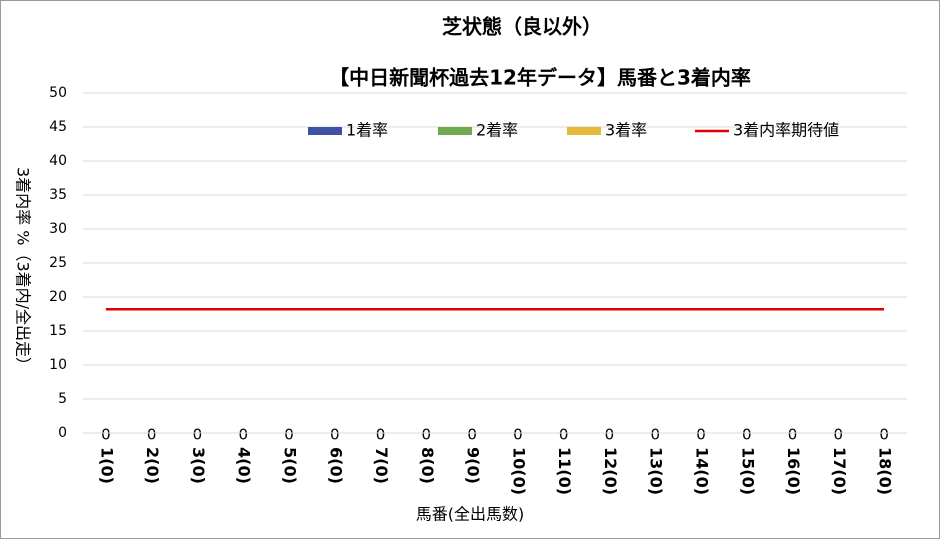 The width and height of the screenshot is (940, 539). Describe the element at coordinates (244, 465) in the screenshot. I see `x-tick-label: 4(0)` at that location.